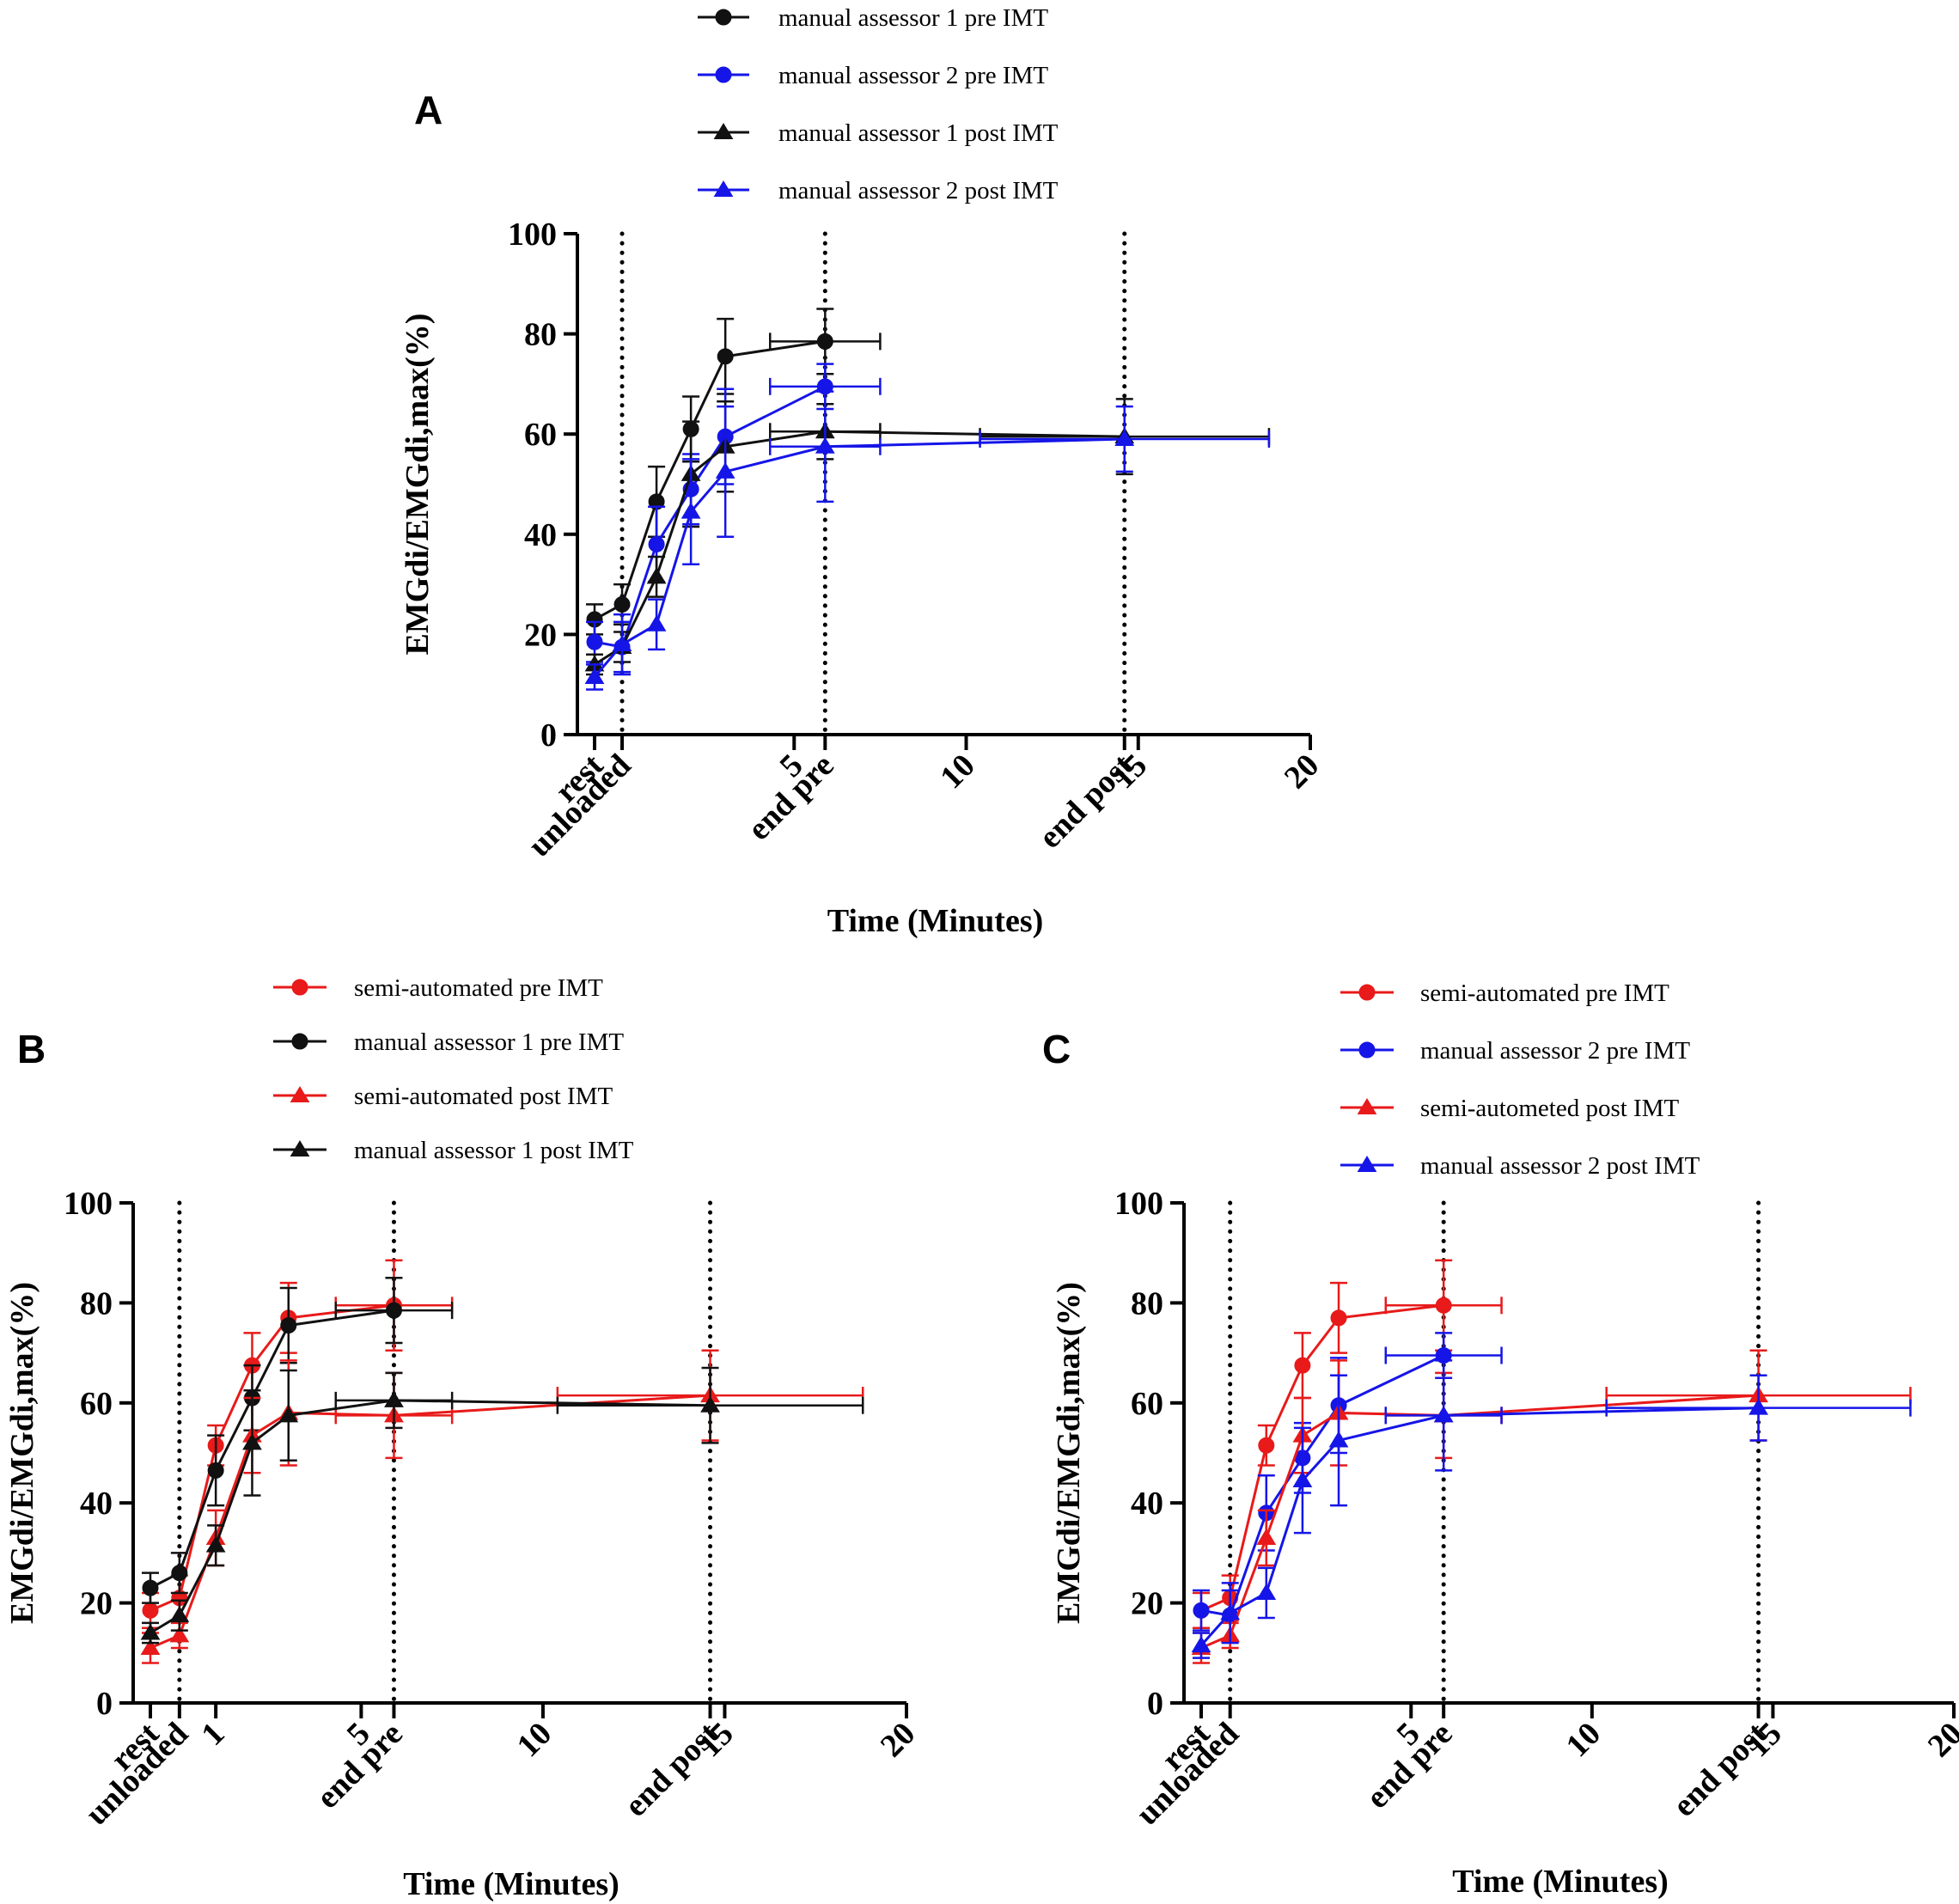 This screenshot has width=1959, height=1904. Describe the element at coordinates (1056, 1049) in the screenshot. I see `panel-letter: C` at that location.